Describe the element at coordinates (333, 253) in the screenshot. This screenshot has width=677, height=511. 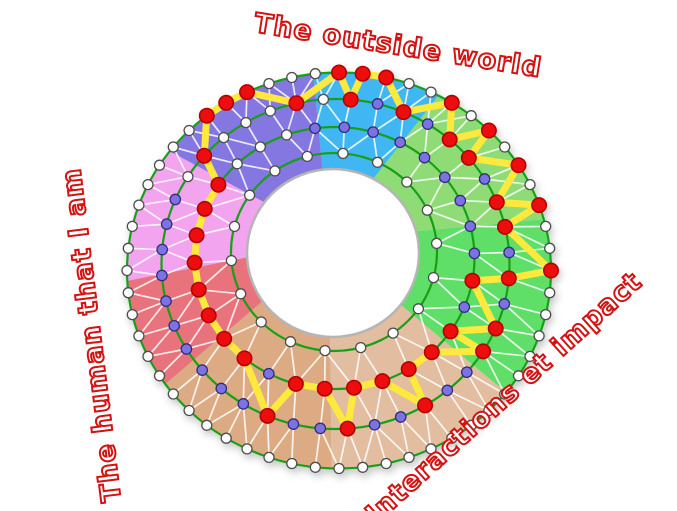
I see `donut-hole` at that location.